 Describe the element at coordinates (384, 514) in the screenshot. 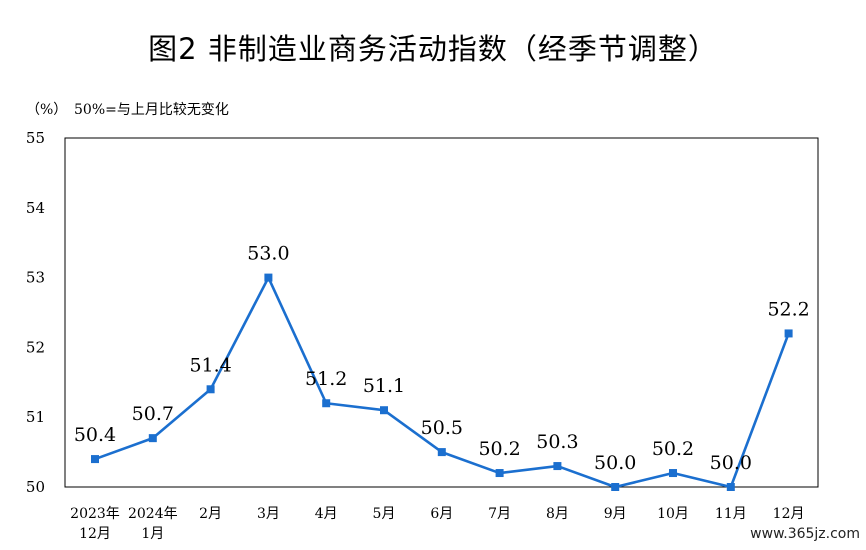

I see `x-tick-label: 5月` at that location.